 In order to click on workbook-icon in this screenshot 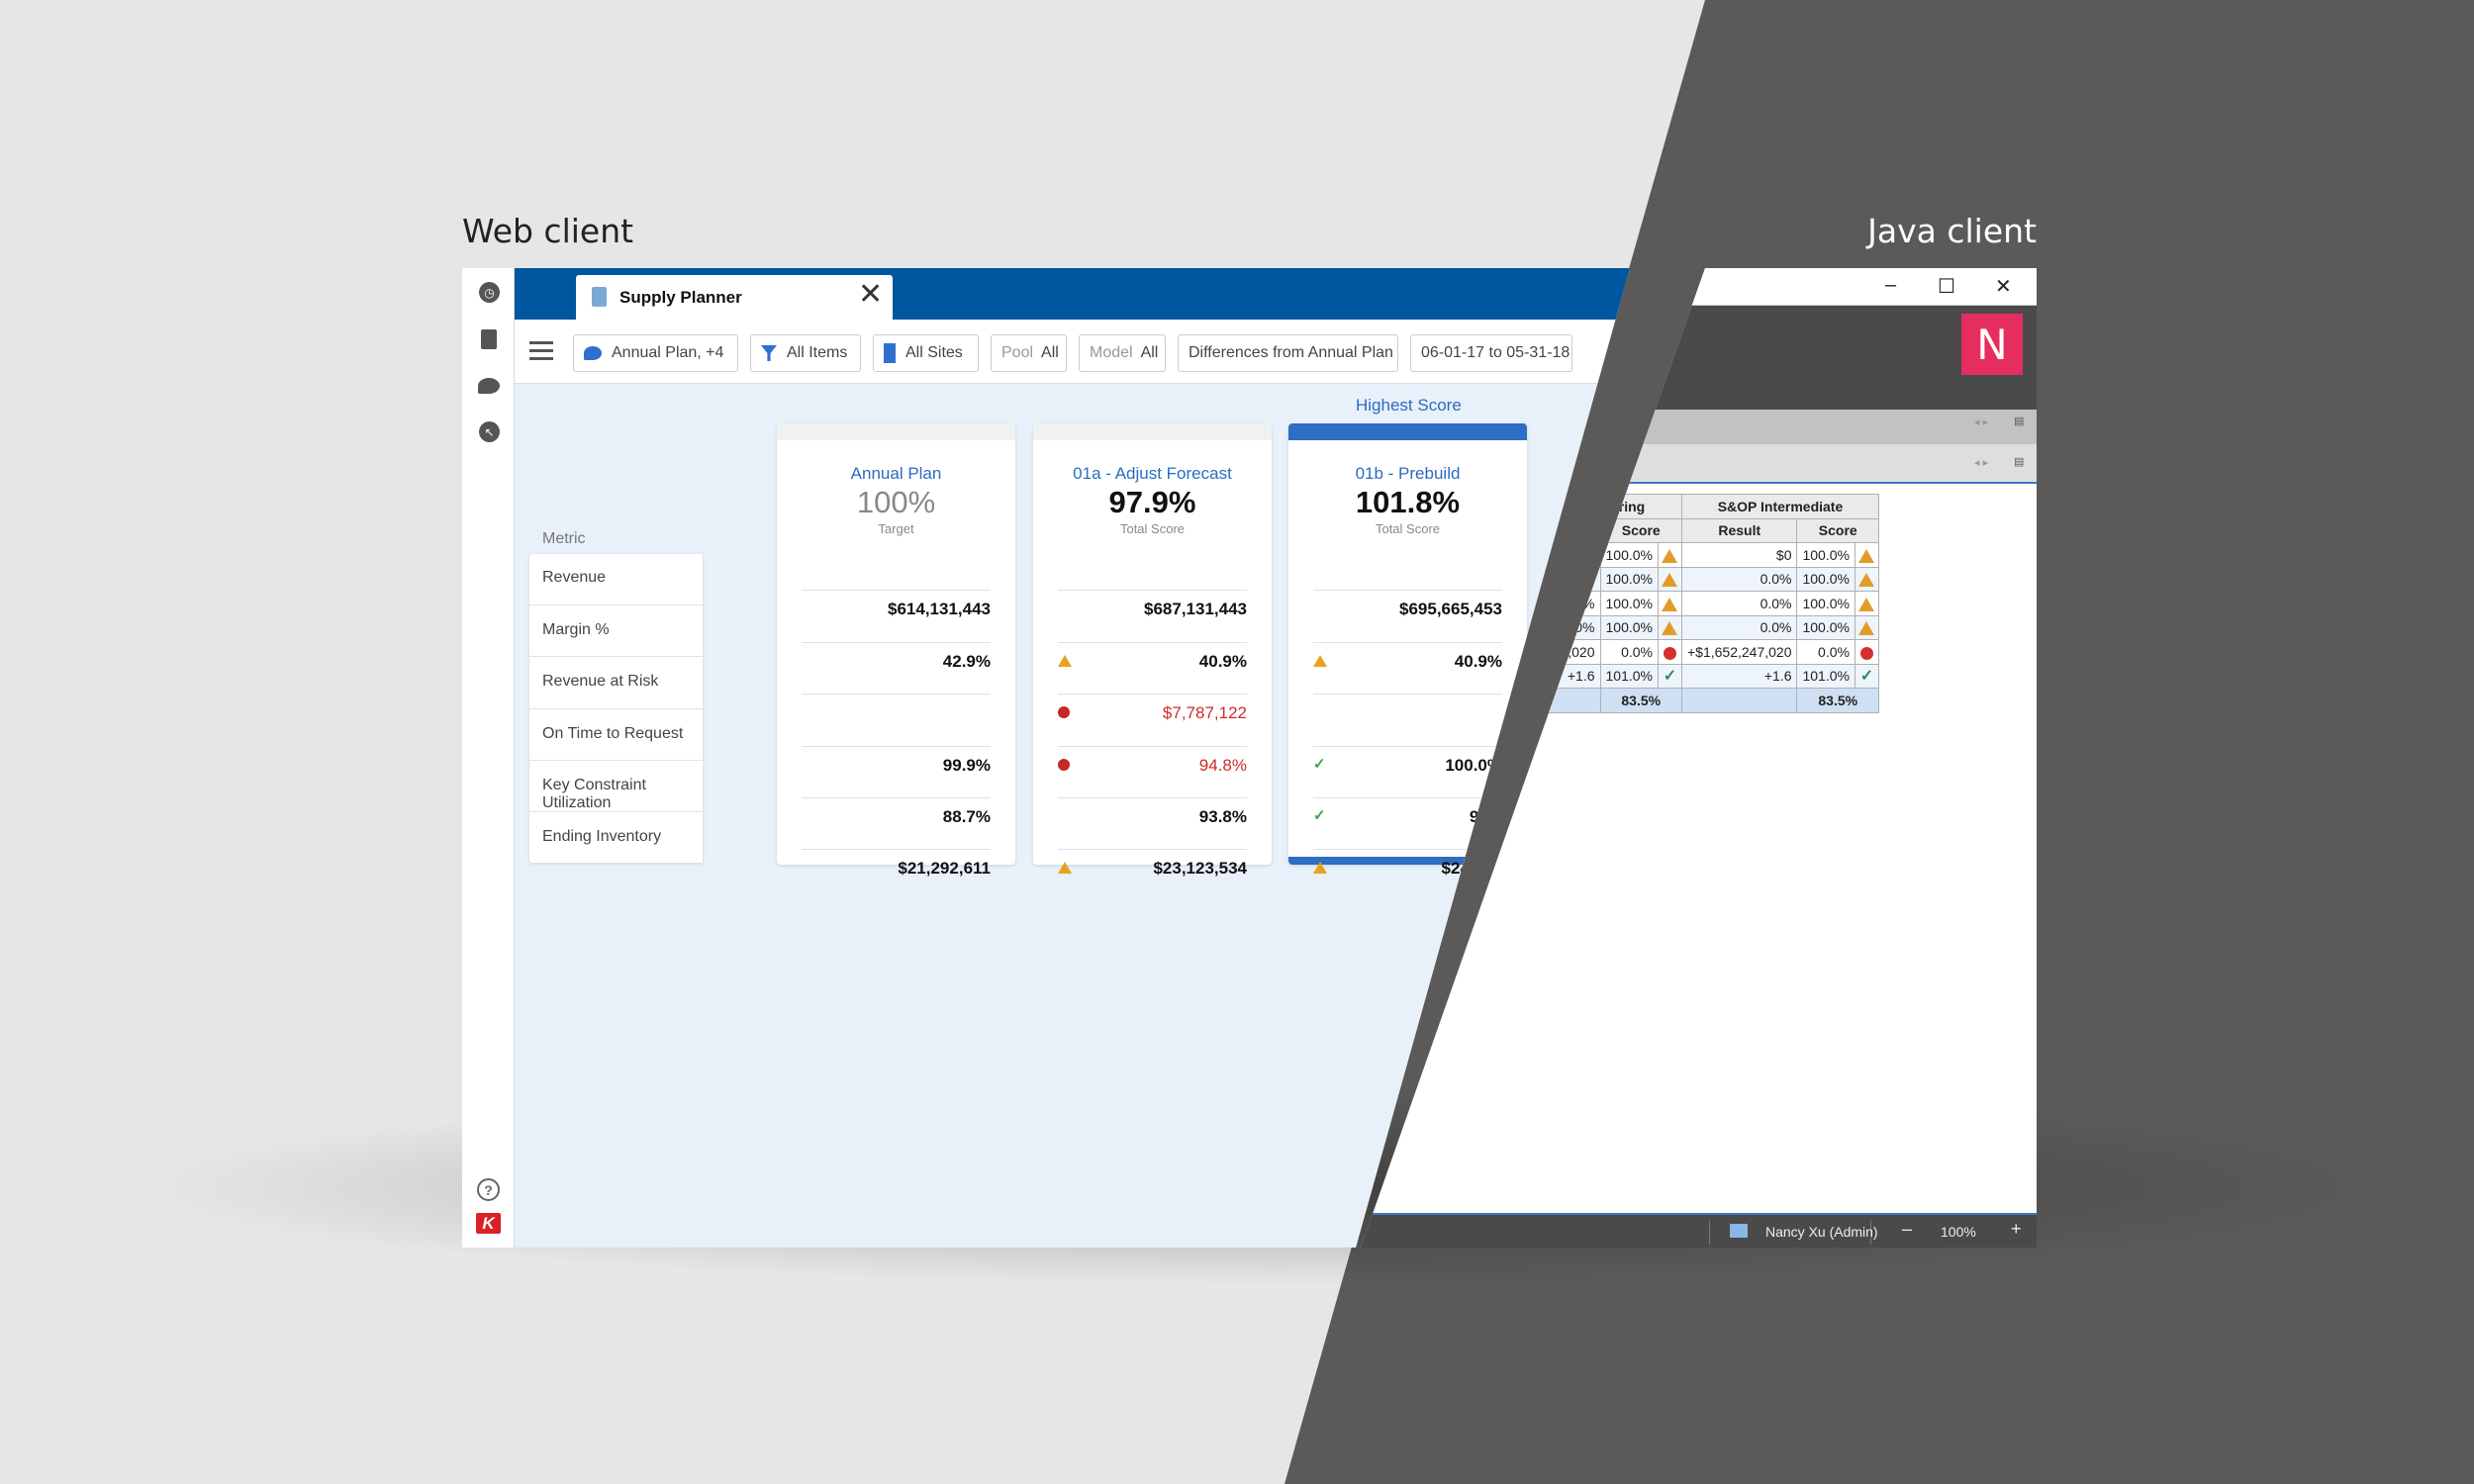, I will do `click(599, 297)`.